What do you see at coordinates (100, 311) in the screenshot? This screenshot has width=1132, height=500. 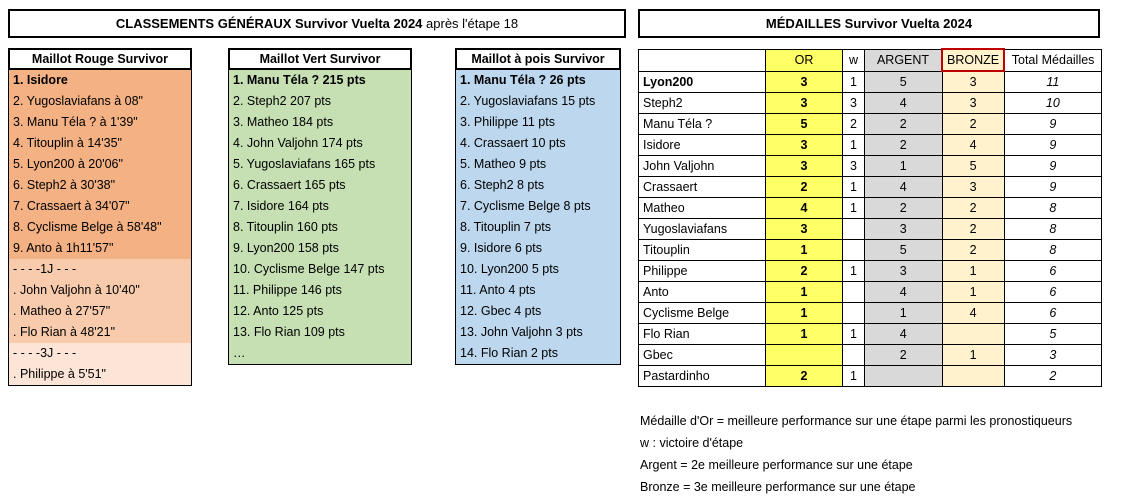 I see `ranking-row: . Matheo à 27'57"` at bounding box center [100, 311].